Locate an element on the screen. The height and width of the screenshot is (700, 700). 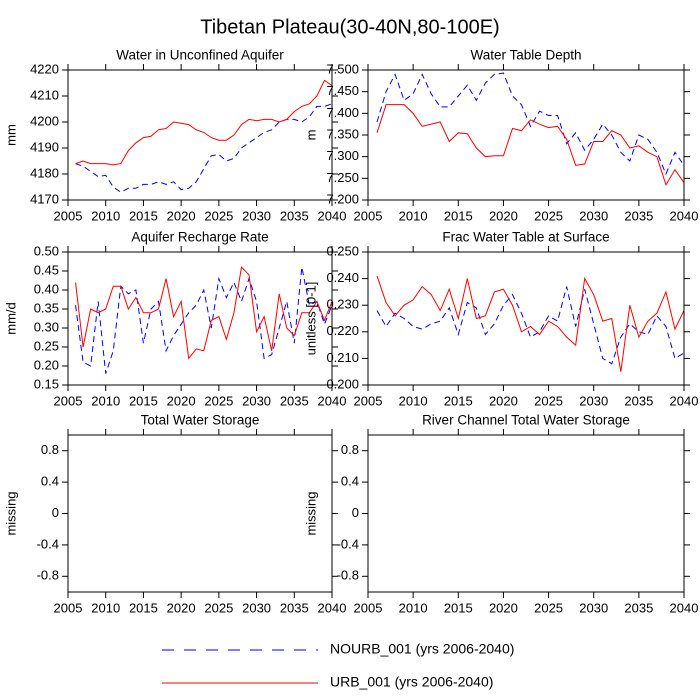
y-tick-label: 0.220 is located at coordinates (342, 330).